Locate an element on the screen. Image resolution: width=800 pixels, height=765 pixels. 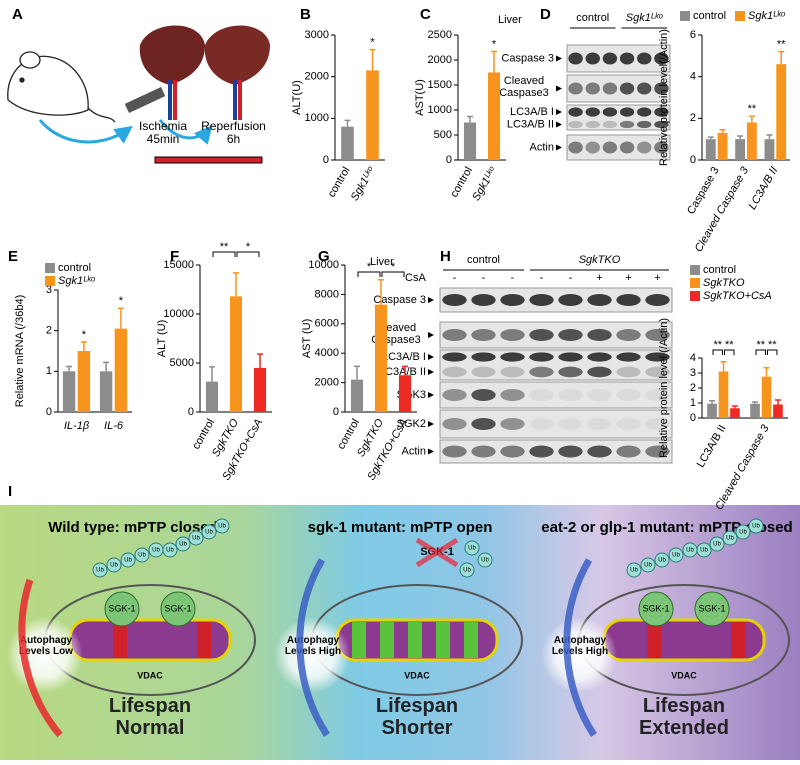
step-label-box: Ischemia 45min is located at coordinates (163, 133).